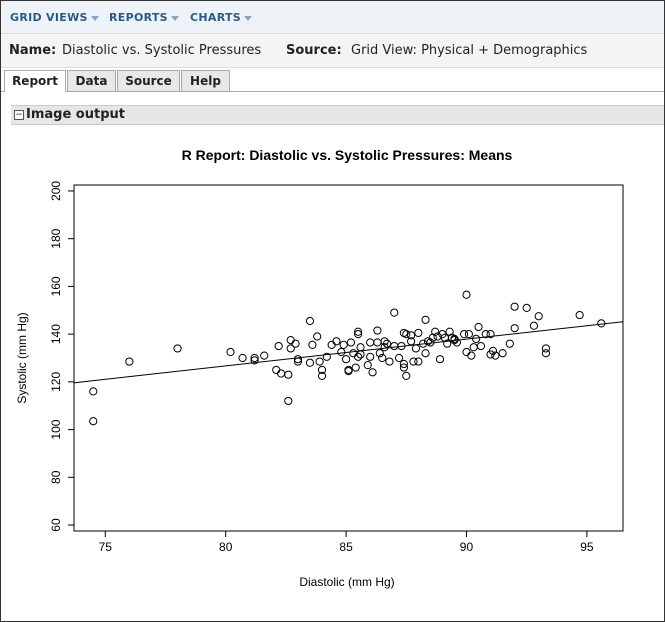 The width and height of the screenshot is (665, 622). Describe the element at coordinates (148, 80) in the screenshot. I see `tab-source: Source` at that location.